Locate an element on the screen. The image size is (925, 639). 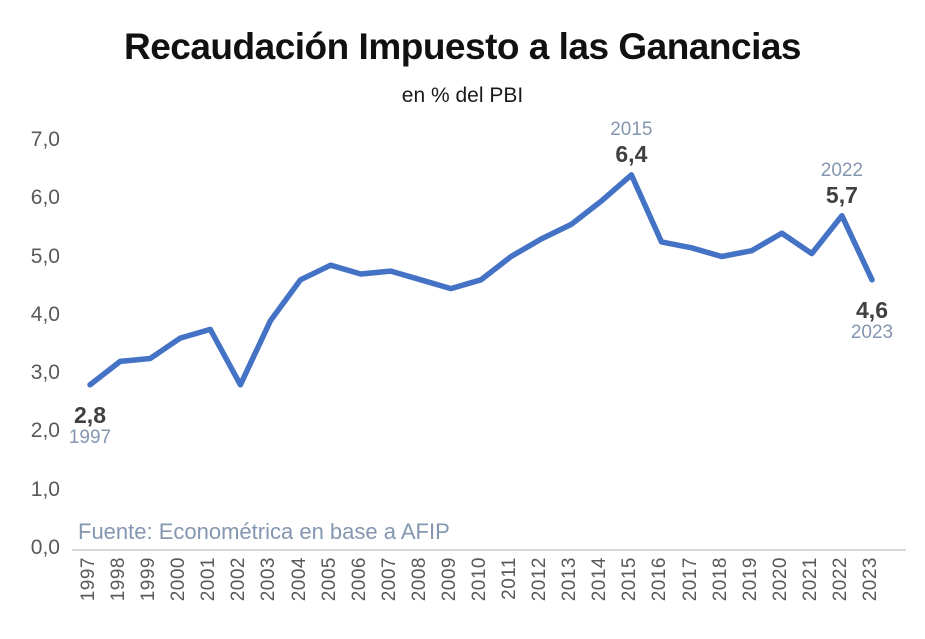
x-axis-label: 2019 is located at coordinates (750, 579).